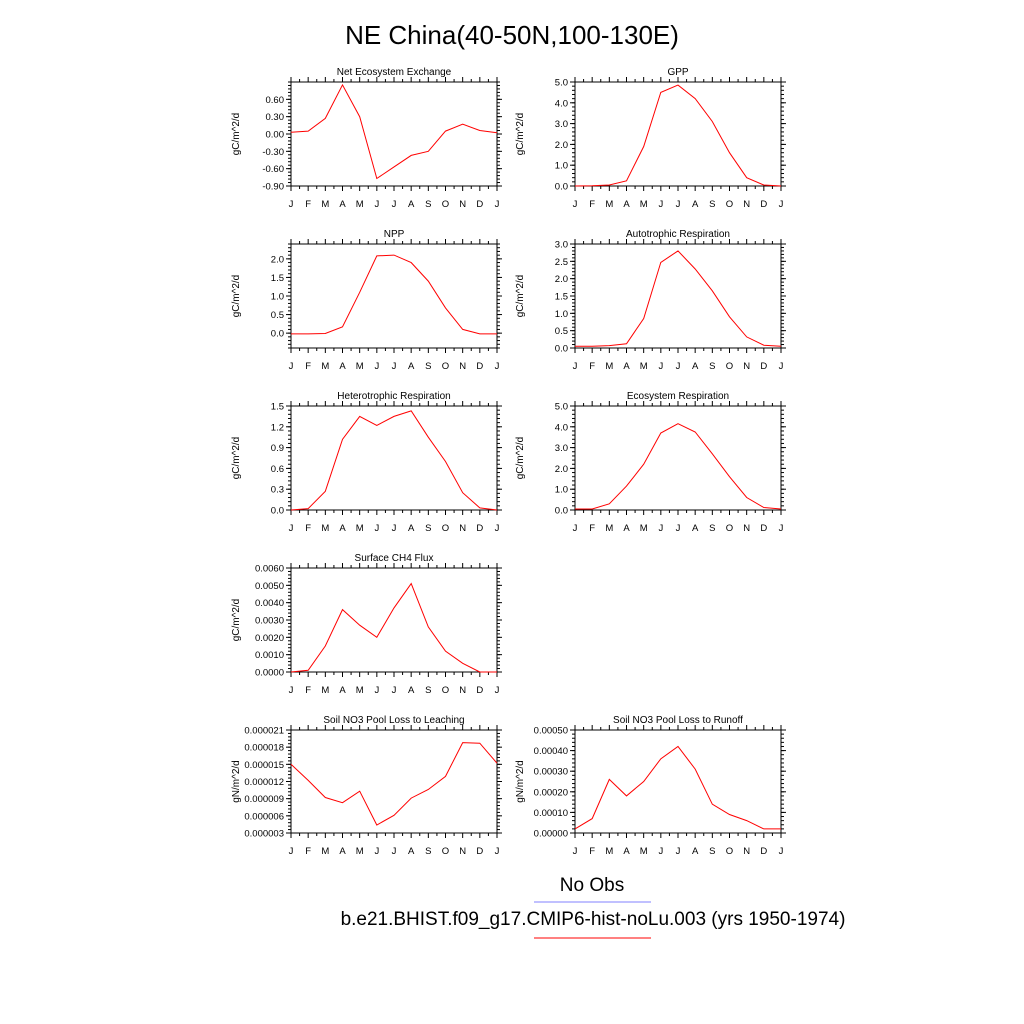  I want to click on y-tick-label: 0.00, so click(275, 135).